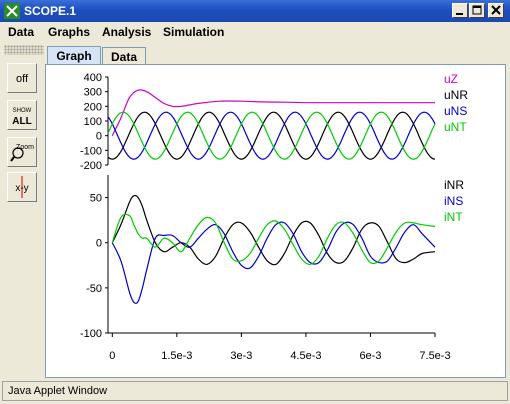  I want to click on legend-iNT: iNT, so click(453, 217).